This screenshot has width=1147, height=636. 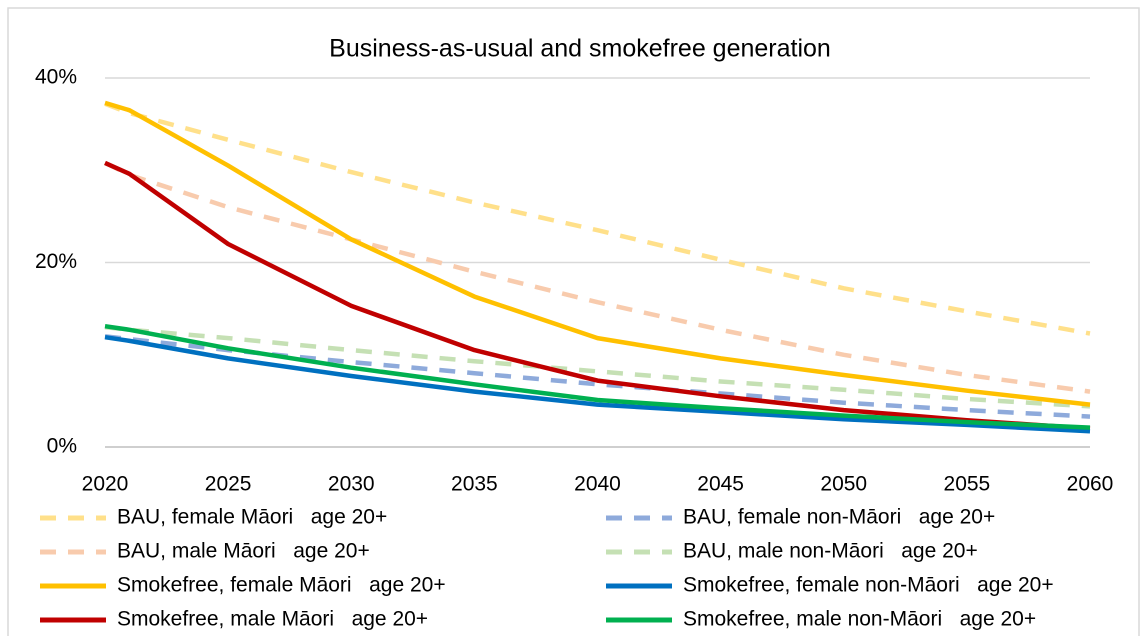 What do you see at coordinates (228, 484) in the screenshot?
I see `x-tick-label: 2025` at bounding box center [228, 484].